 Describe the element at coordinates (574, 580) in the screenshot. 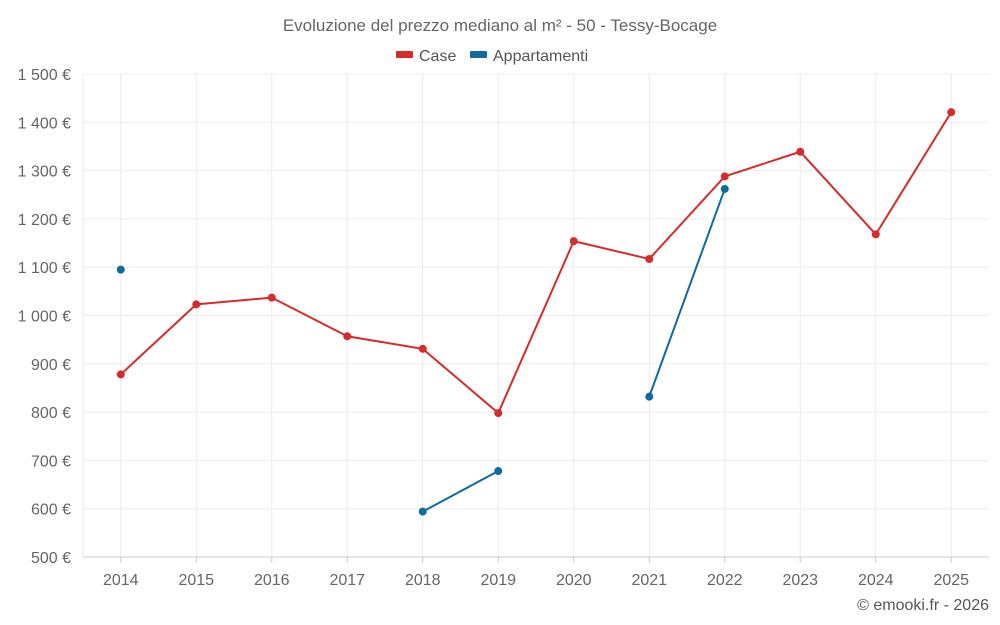

I see `x-tick-label: 2020` at that location.